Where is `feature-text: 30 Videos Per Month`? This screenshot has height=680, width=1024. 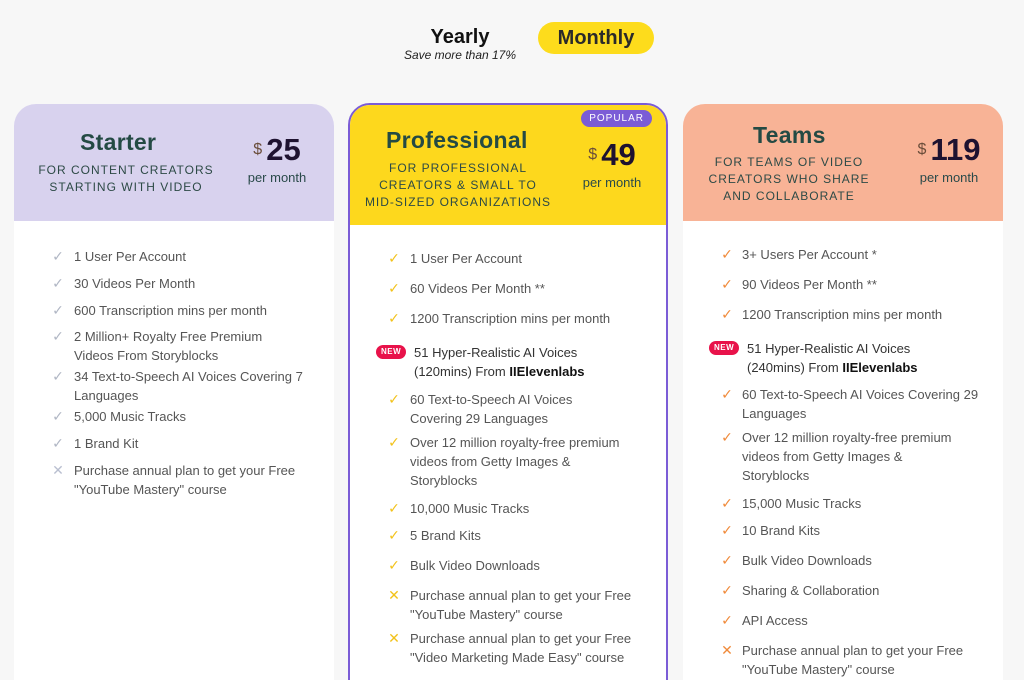
feature-text: 30 Videos Per Month is located at coordinates (135, 283).